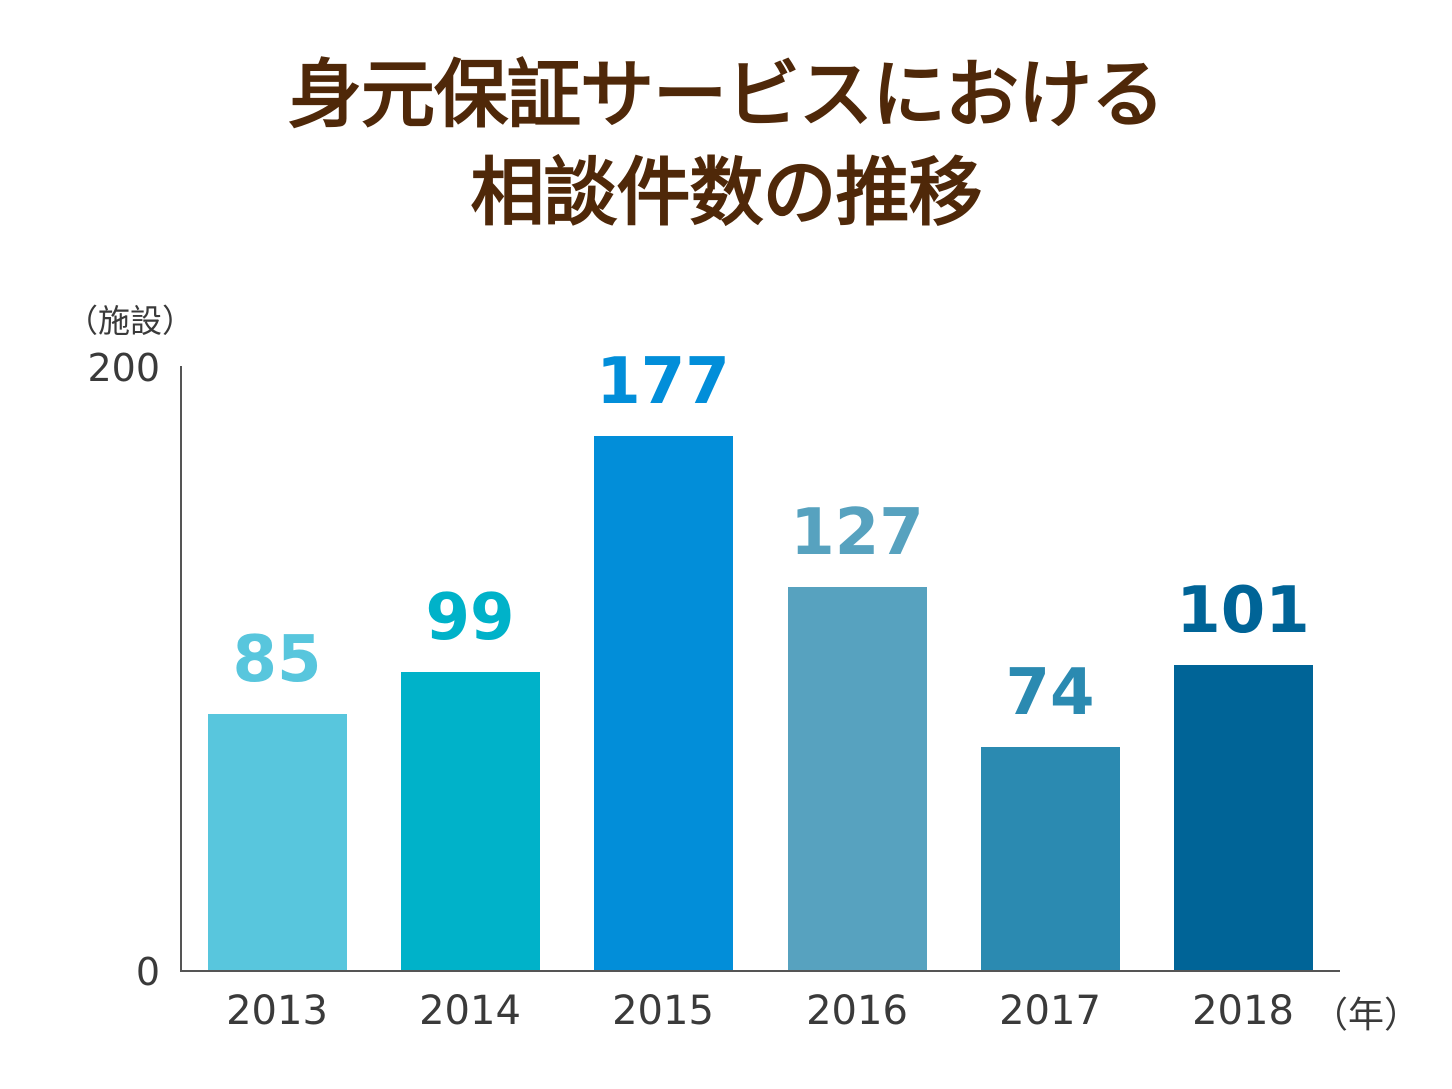  What do you see at coordinates (277, 1011) in the screenshot?
I see `x-tick-2013: 2013` at bounding box center [277, 1011].